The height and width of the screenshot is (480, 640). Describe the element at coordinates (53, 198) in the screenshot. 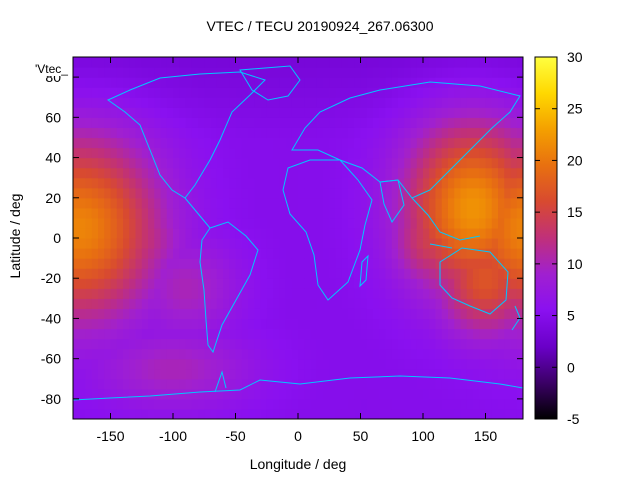

I see `tick-label: 20` at that location.